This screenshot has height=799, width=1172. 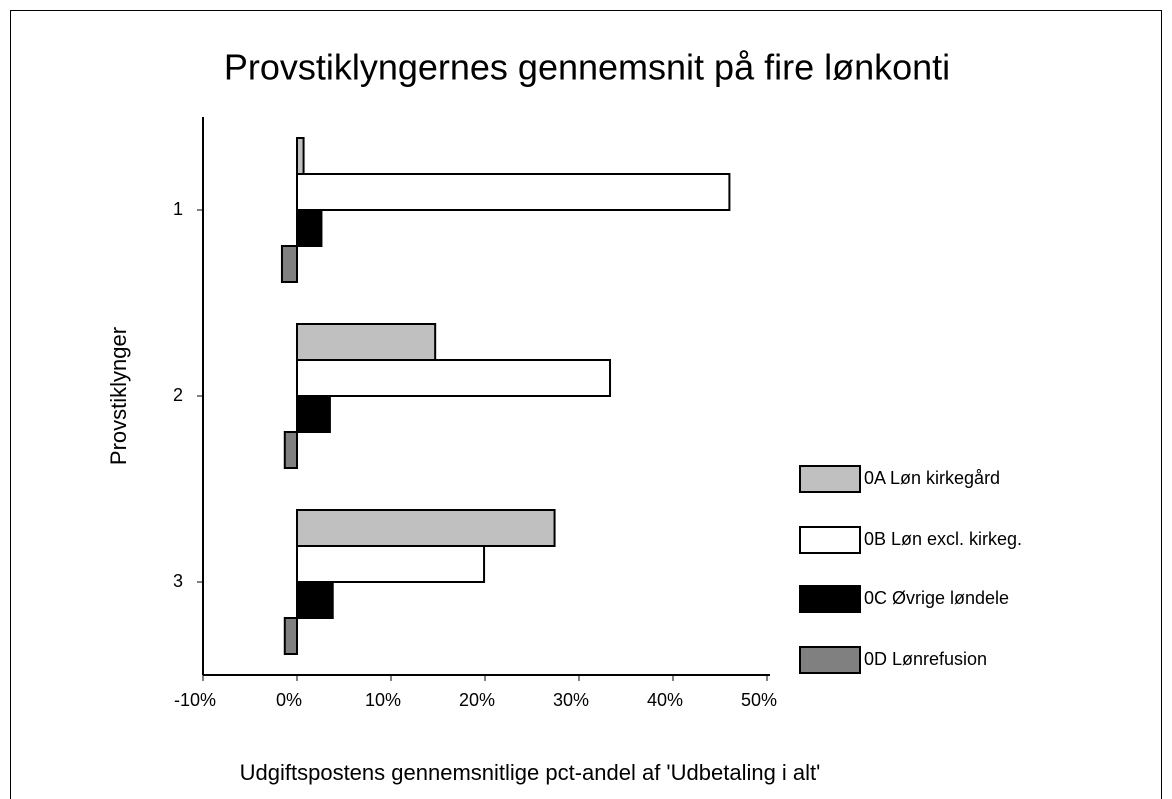 What do you see at coordinates (936, 598) in the screenshot?
I see `legend-label: 0C Øvrige løndele` at bounding box center [936, 598].